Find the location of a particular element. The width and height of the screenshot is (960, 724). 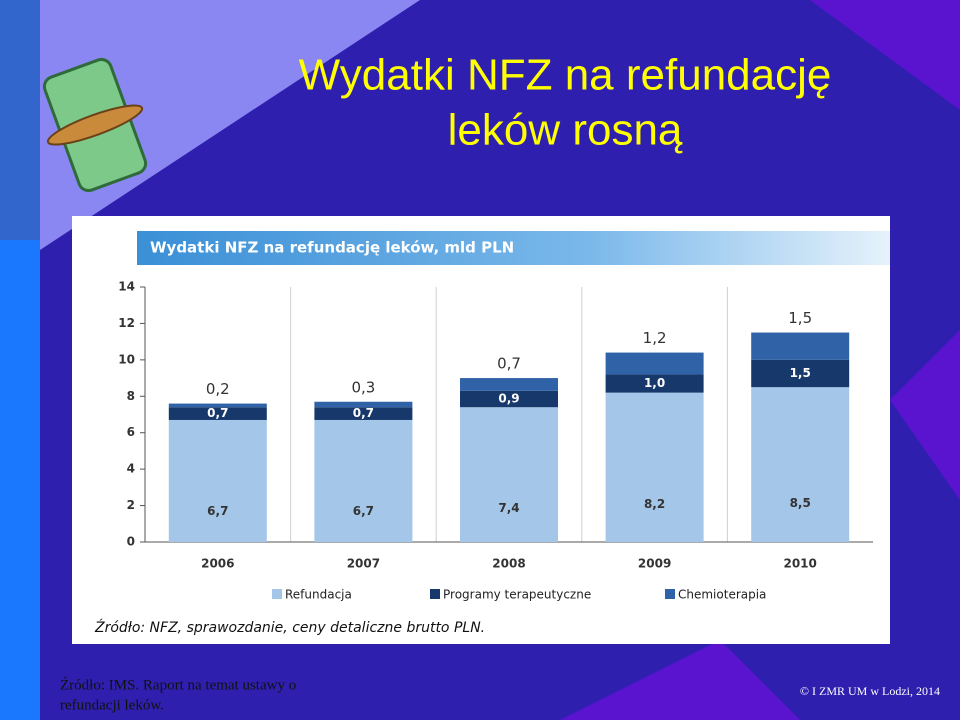

x-tick-label: 2006 is located at coordinates (217, 564).